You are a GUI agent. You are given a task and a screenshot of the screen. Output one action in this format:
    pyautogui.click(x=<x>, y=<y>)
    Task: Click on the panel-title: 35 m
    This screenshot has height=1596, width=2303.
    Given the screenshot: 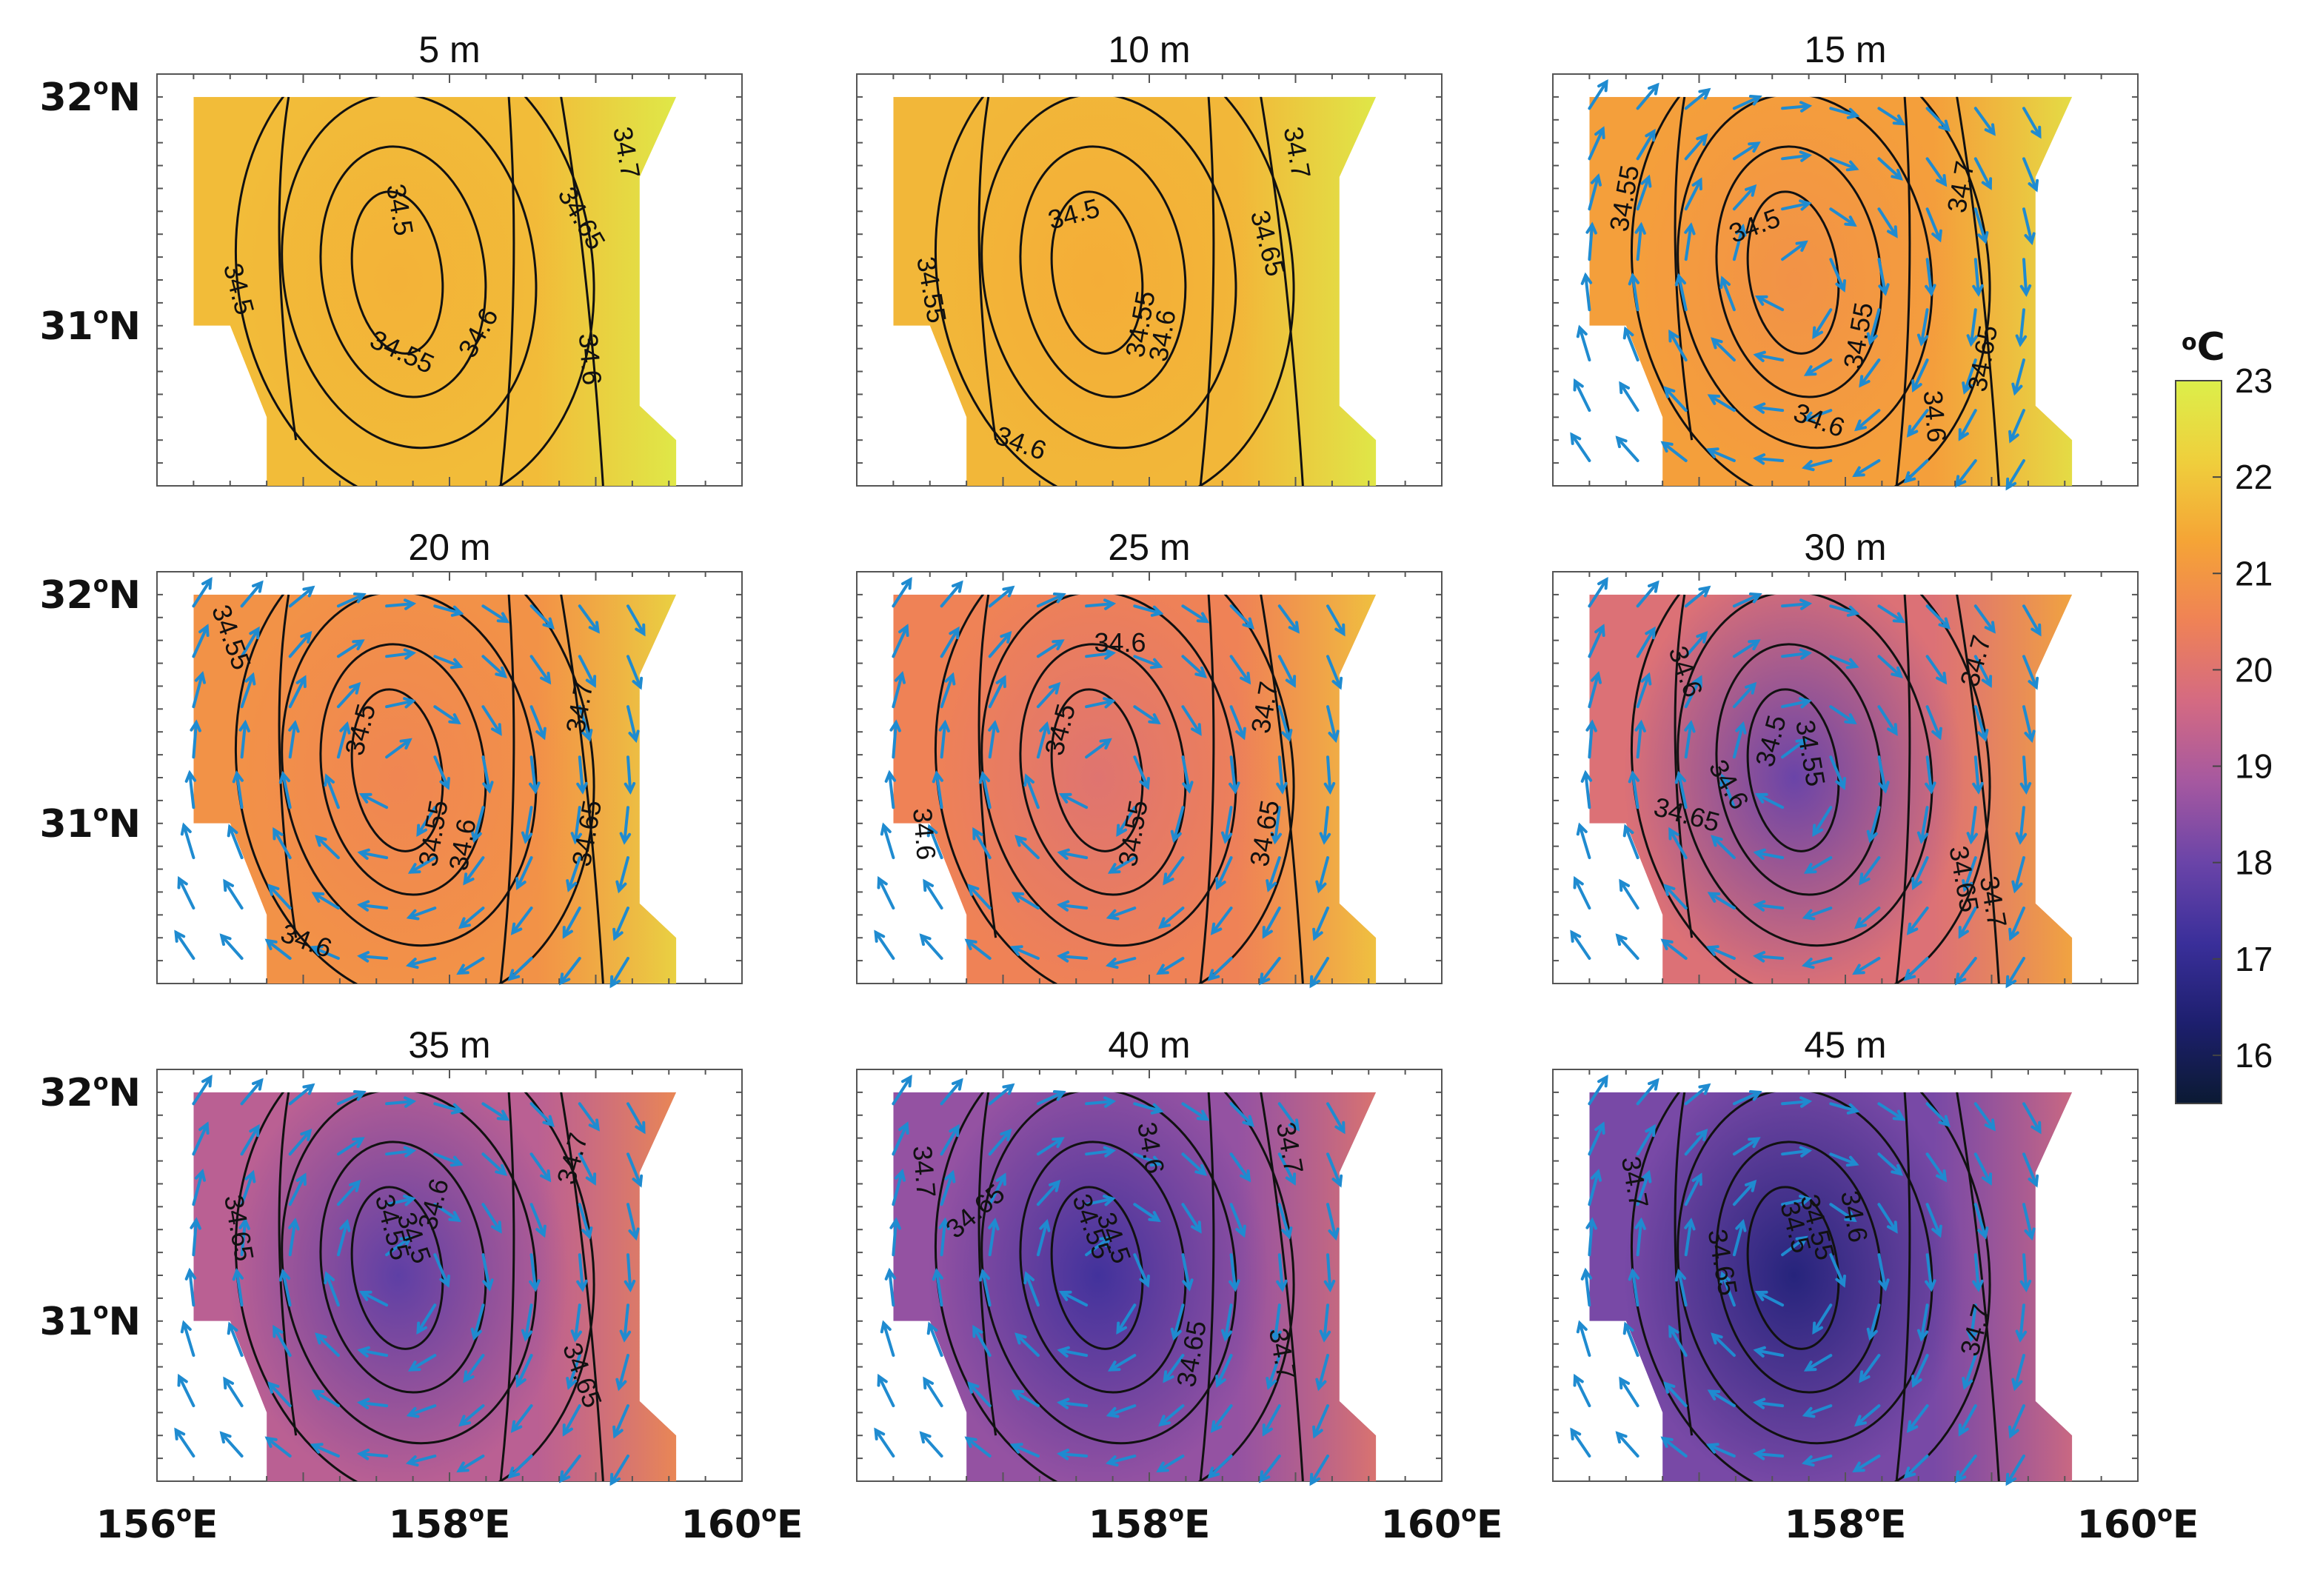 What is the action you would take?
    pyautogui.click(x=449, y=1045)
    